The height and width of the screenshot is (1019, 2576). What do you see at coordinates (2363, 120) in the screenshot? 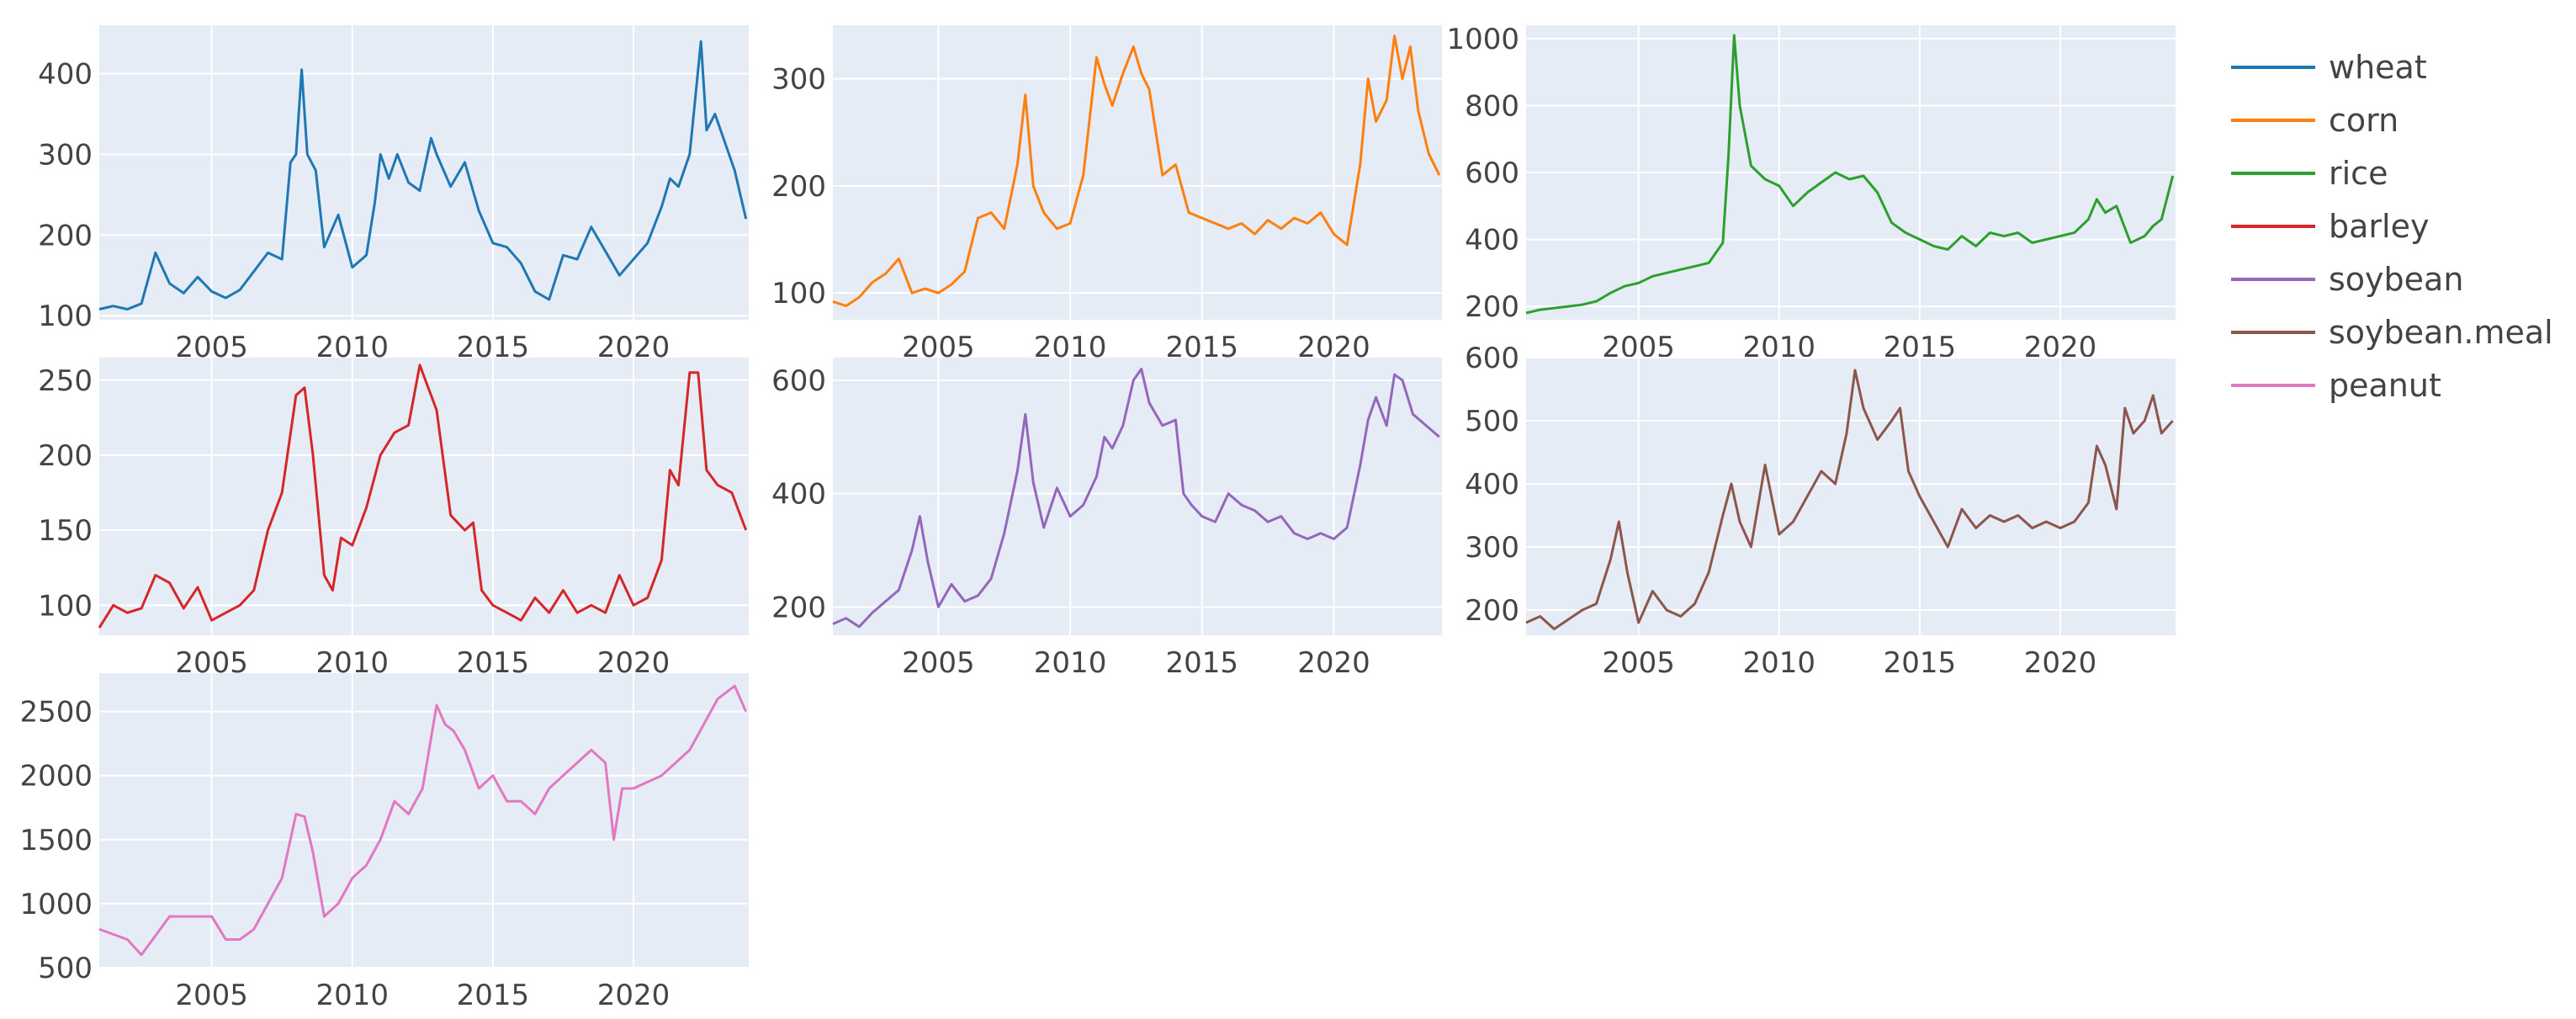
I see `legend-label: corn` at bounding box center [2363, 120].